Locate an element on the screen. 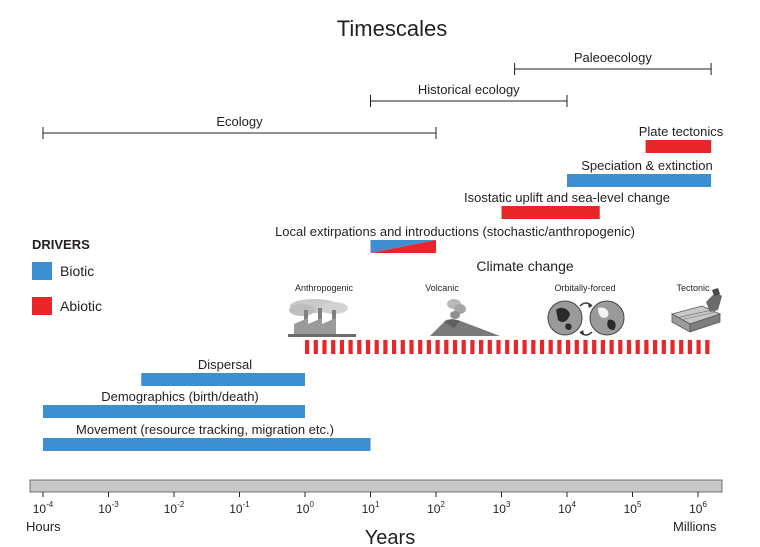  driver-bar-movement-resource-tracking-migration-etc is located at coordinates (207, 444).